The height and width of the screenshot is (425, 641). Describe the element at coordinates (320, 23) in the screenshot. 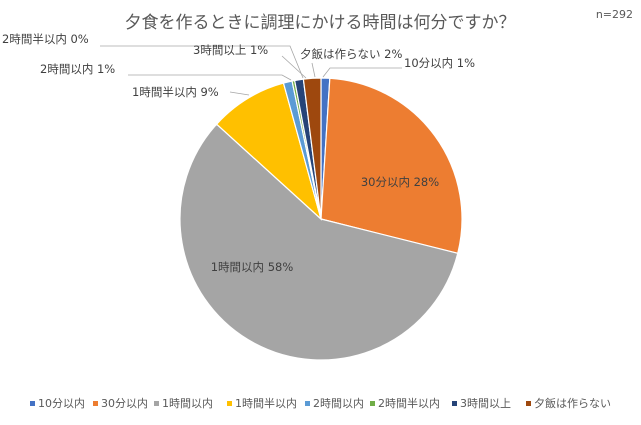

I see `chart-title: 夕食を作るときに調理にかける時間は何分ですか？` at that location.